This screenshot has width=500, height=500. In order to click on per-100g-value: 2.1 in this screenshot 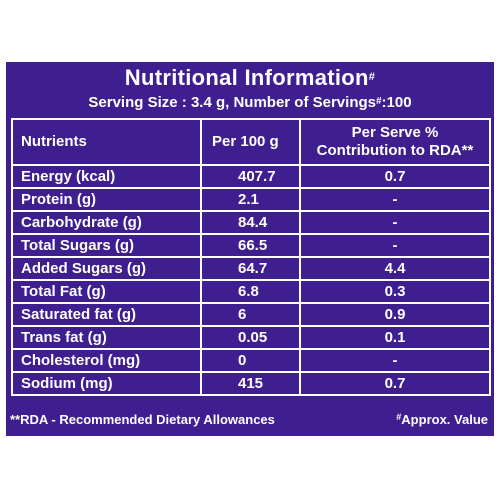, I will do `click(250, 199)`.